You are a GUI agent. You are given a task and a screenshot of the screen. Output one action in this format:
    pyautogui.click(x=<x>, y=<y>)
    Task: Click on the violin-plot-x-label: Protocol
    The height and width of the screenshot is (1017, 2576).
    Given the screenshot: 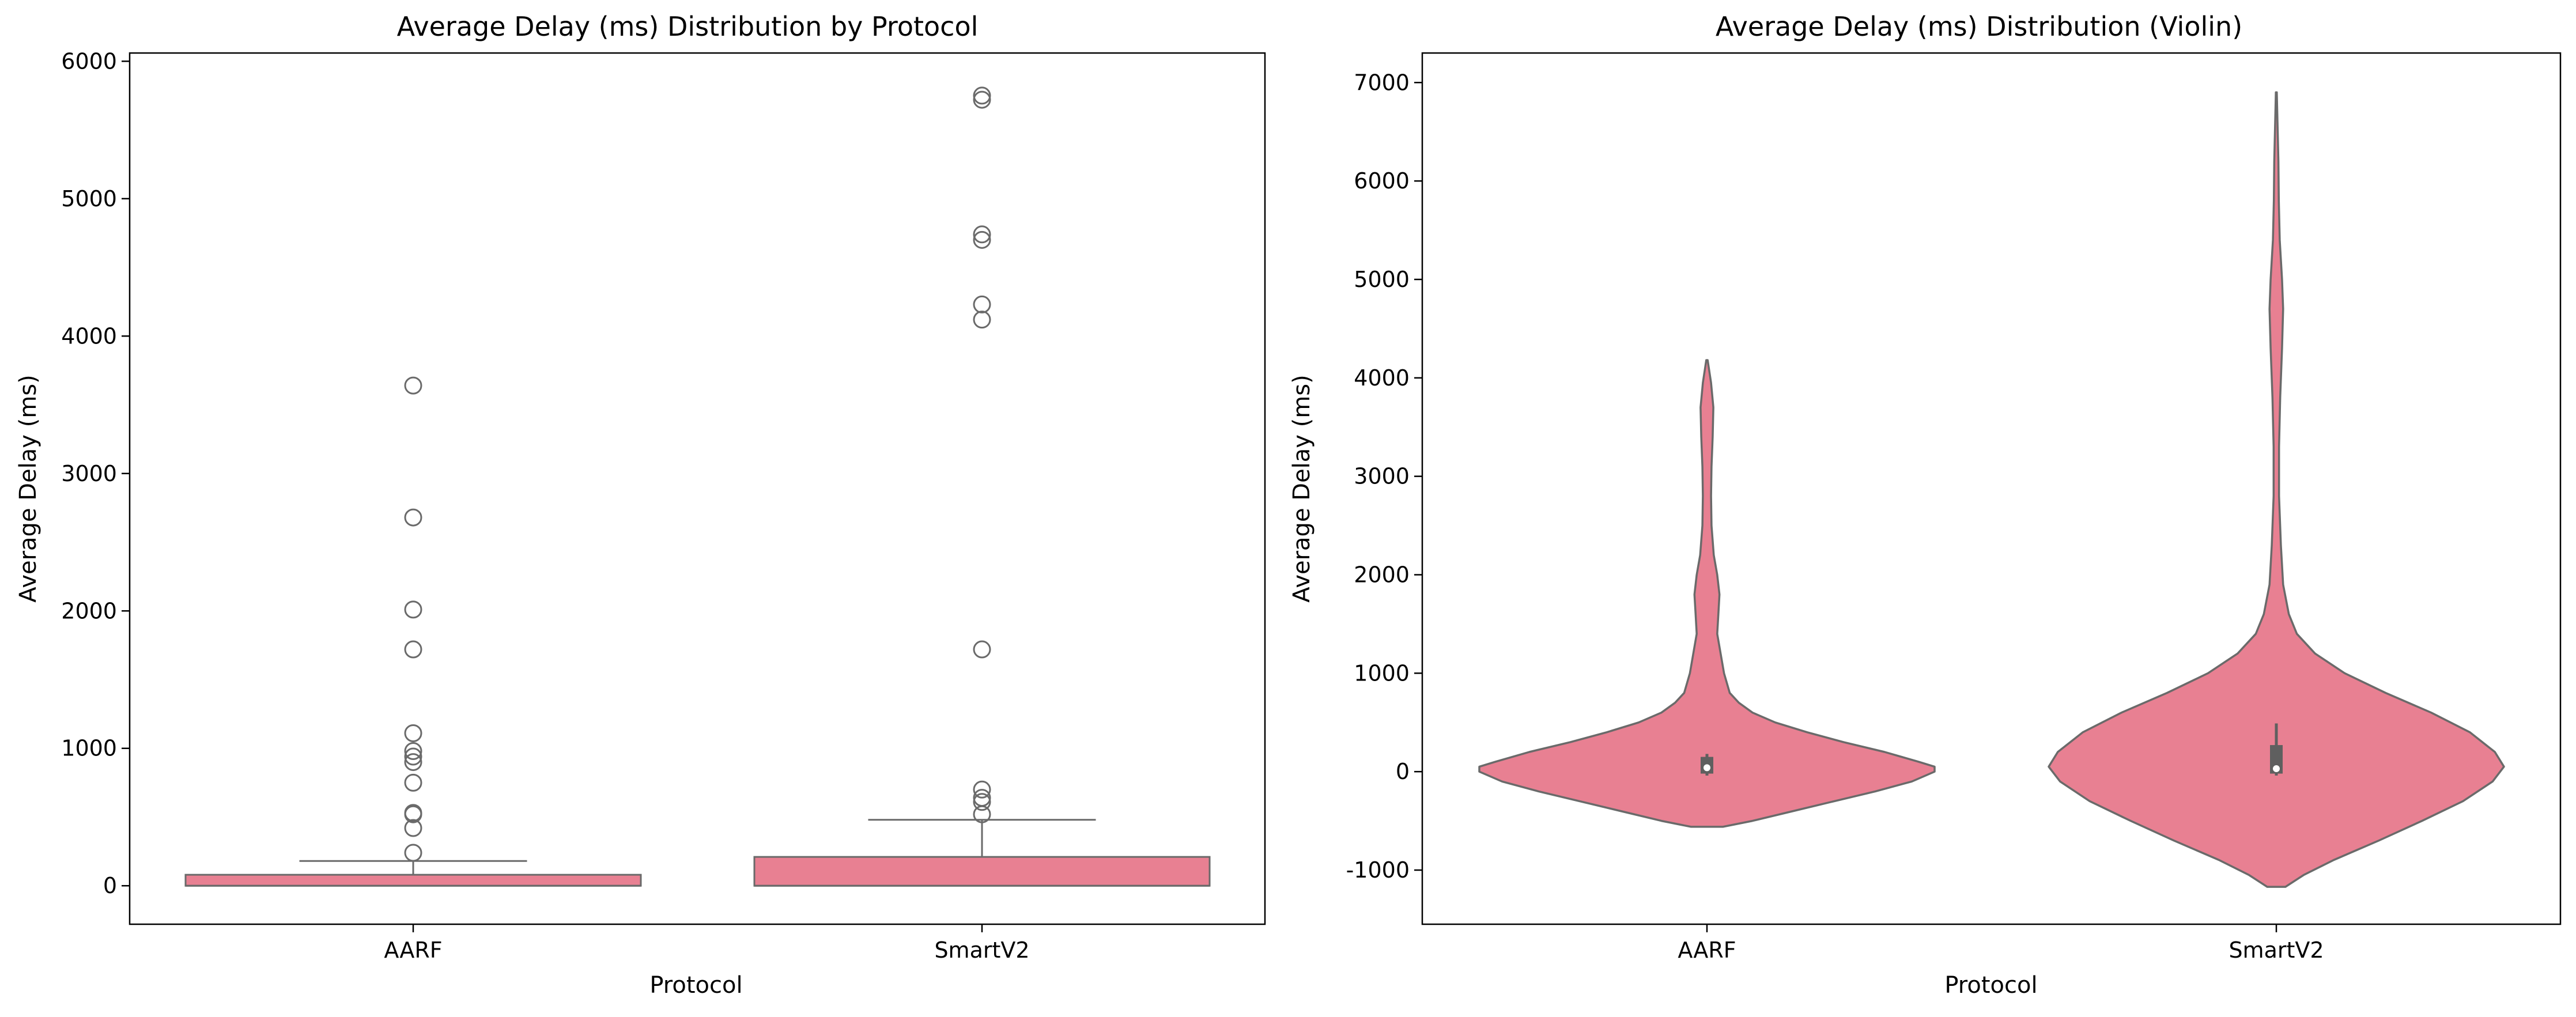 What is the action you would take?
    pyautogui.click(x=1990, y=985)
    